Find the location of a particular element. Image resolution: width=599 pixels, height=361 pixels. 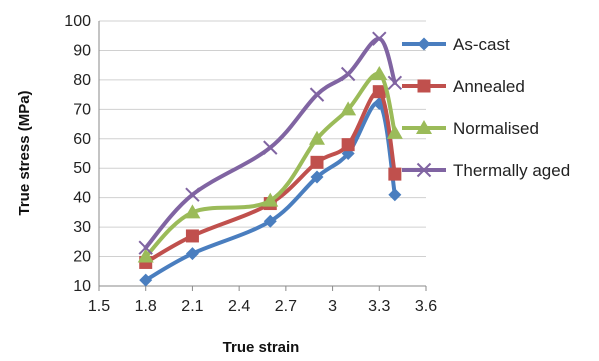

x-tick-label: 2.4 is located at coordinates (239, 306).